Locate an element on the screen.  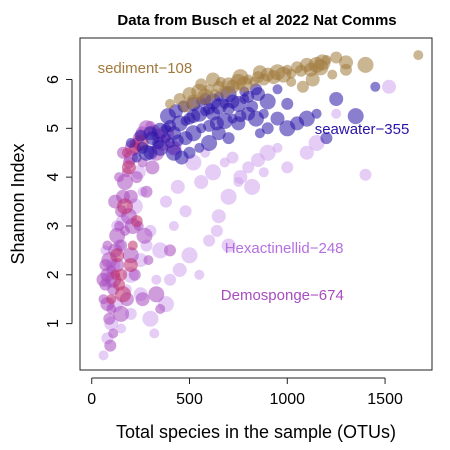
y-tick-label: 4 is located at coordinates (53, 177).